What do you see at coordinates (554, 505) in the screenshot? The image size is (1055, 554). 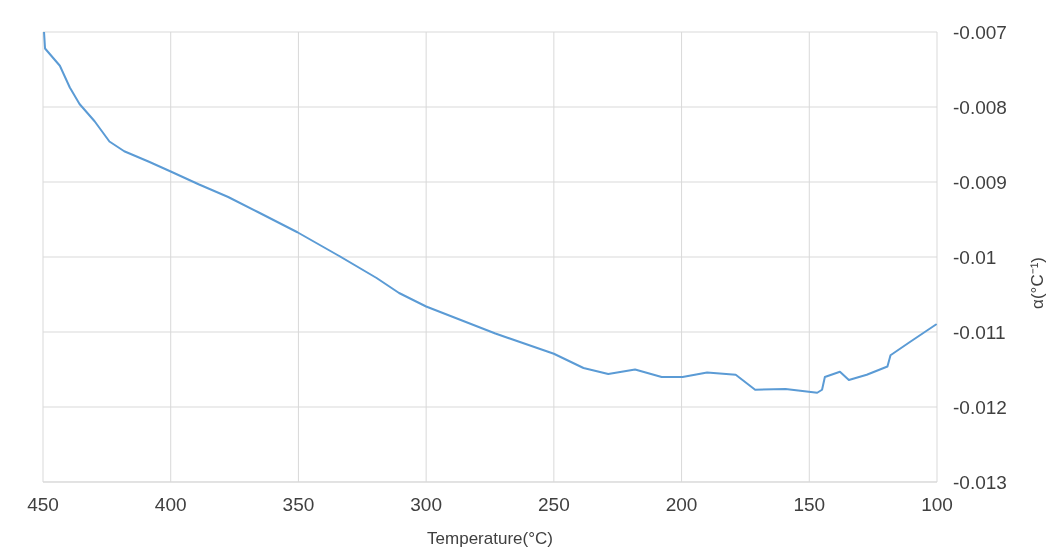 I see `x-tick-label: 250` at bounding box center [554, 505].